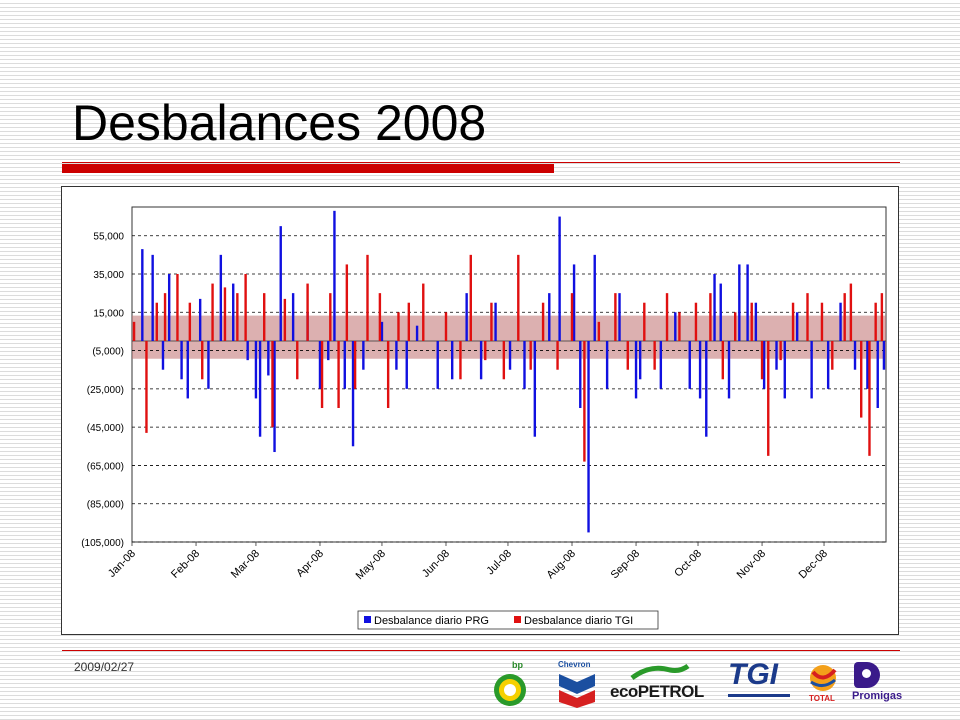  I want to click on bp-helios-icon, so click(510, 690).